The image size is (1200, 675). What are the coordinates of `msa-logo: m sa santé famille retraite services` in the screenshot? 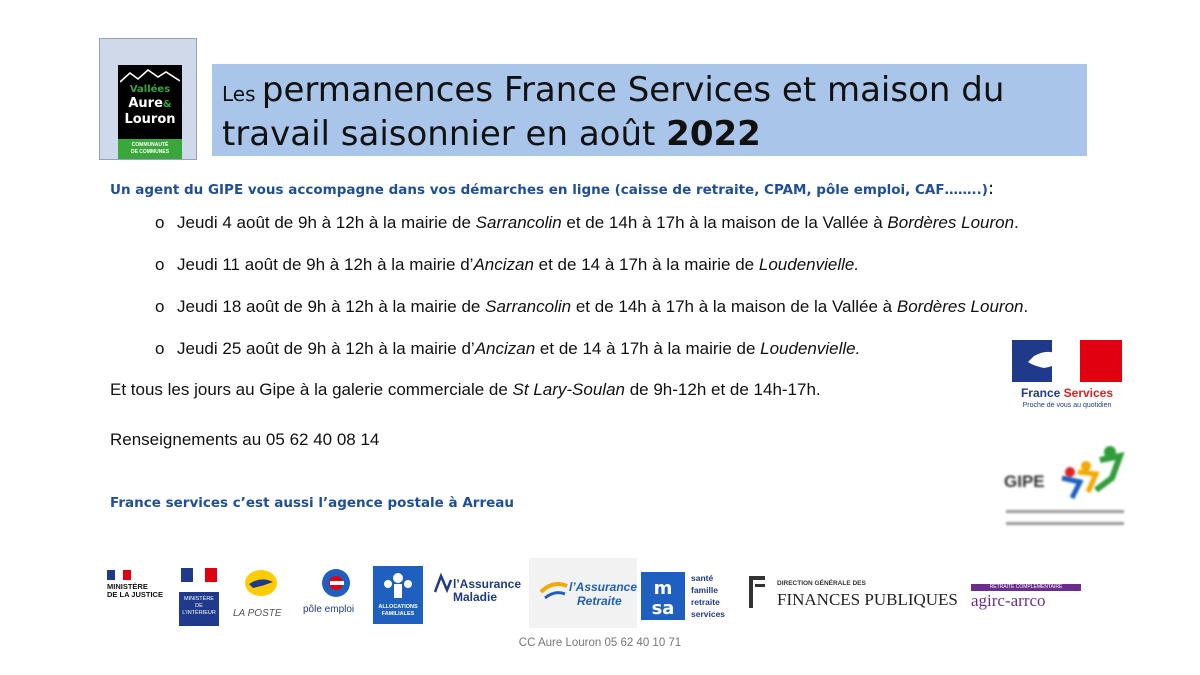 It's located at (691, 593).